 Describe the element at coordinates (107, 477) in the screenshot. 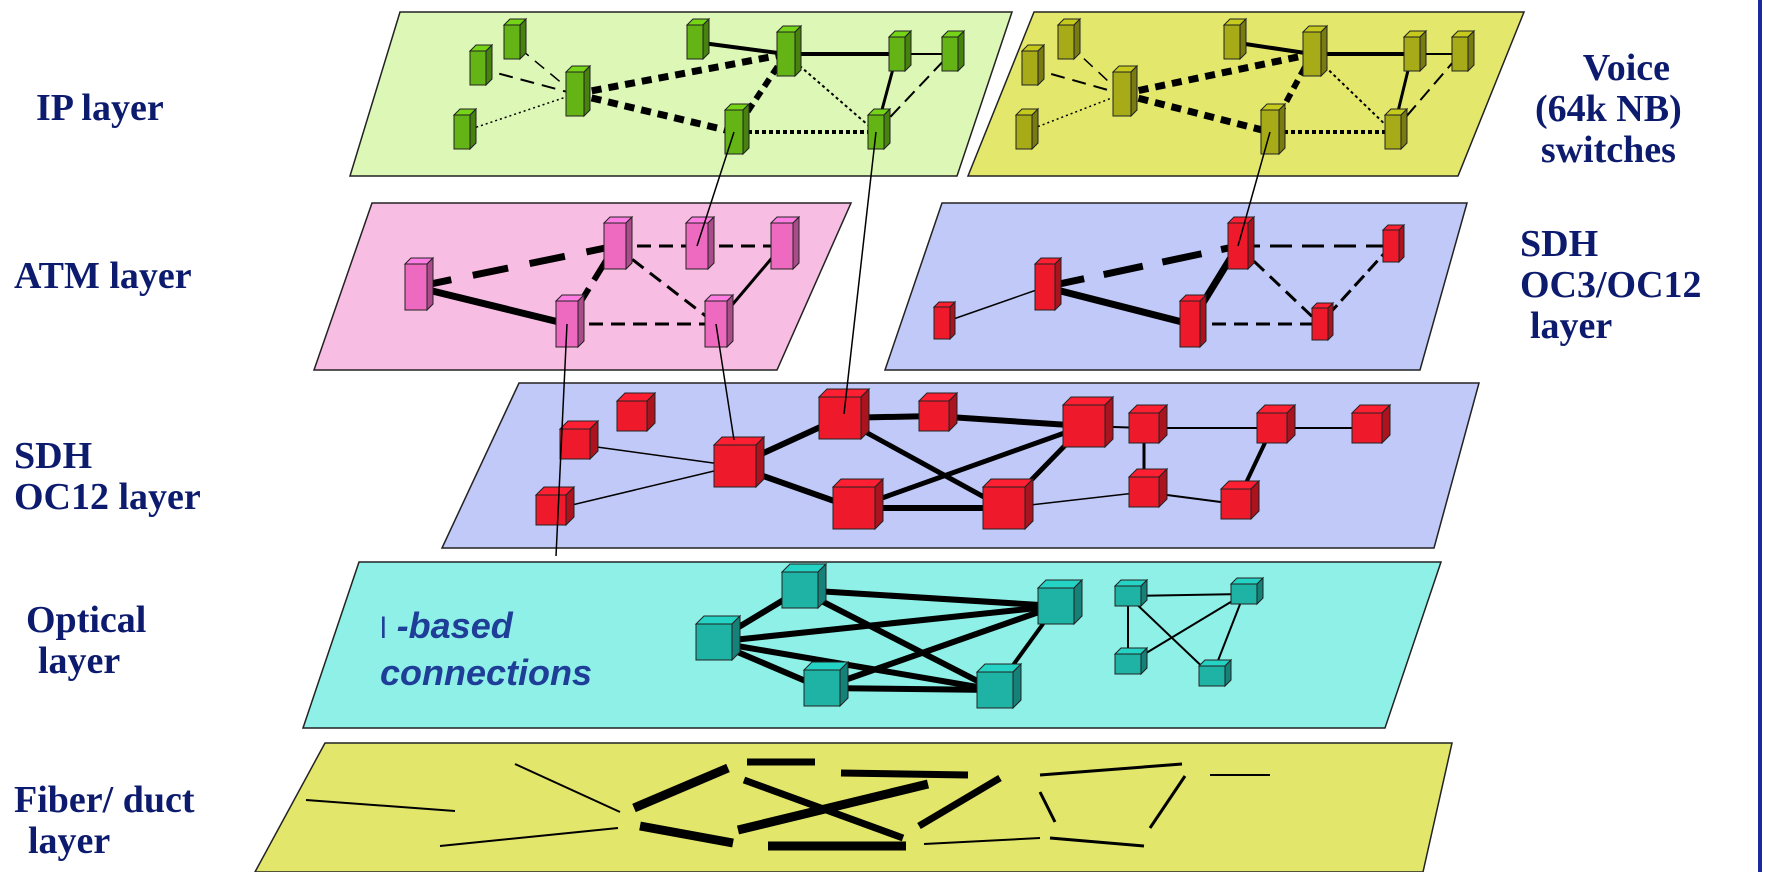

I see `sdh-oc12-layer-label: SDH OC12 layer` at that location.